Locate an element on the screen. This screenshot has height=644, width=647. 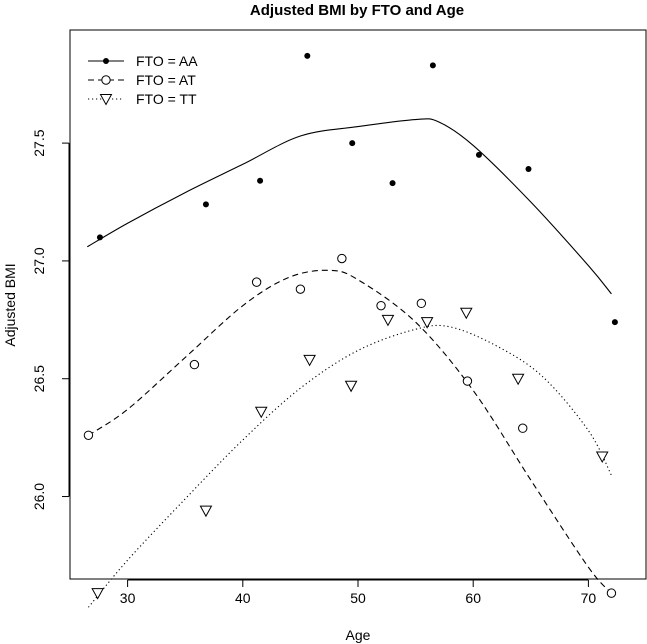
x-tick-label: 50 is located at coordinates (358, 598).